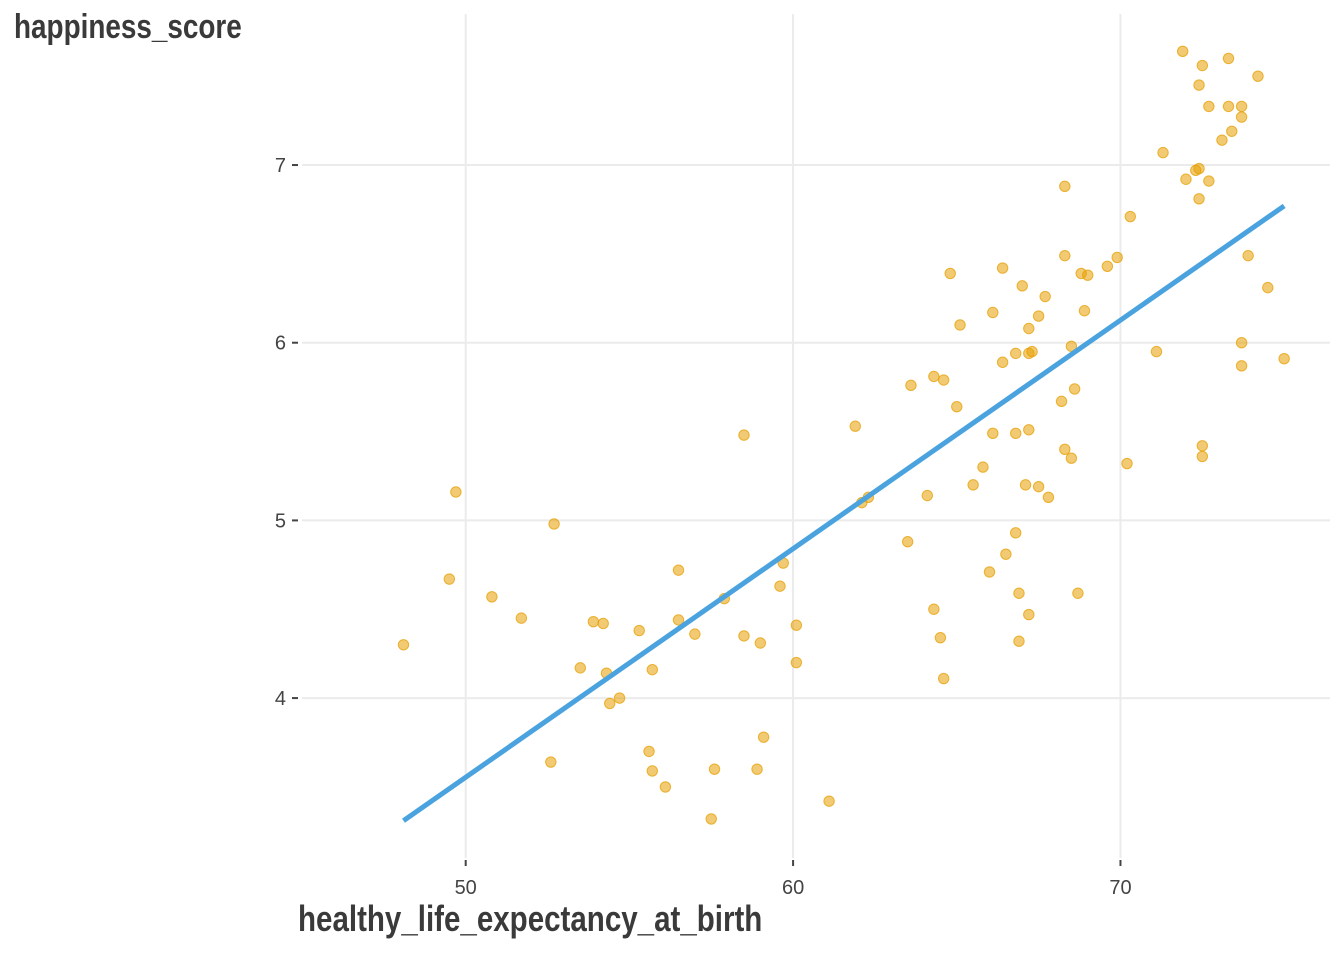 This screenshot has width=1344, height=960. Describe the element at coordinates (280, 521) in the screenshot. I see `y-tick-label: 5` at that location.